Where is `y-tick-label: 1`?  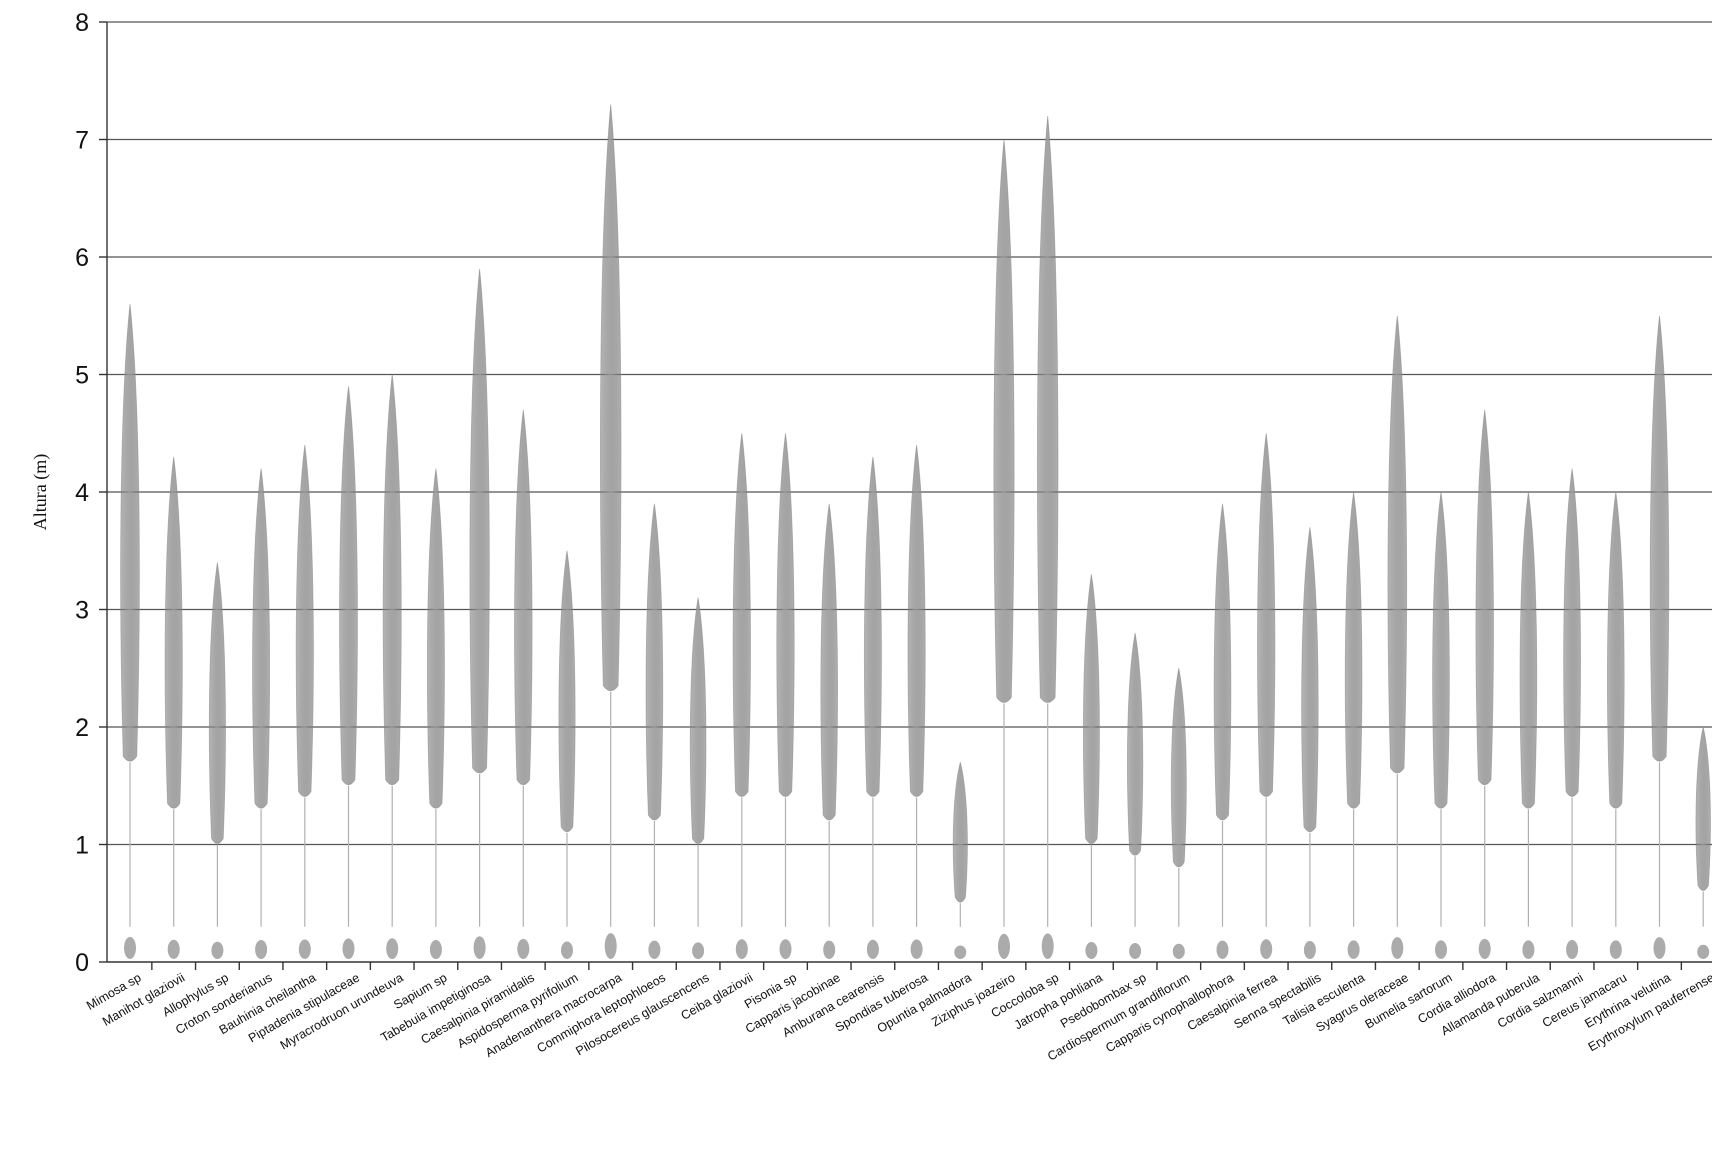 y-tick-label: 1 is located at coordinates (82, 846).